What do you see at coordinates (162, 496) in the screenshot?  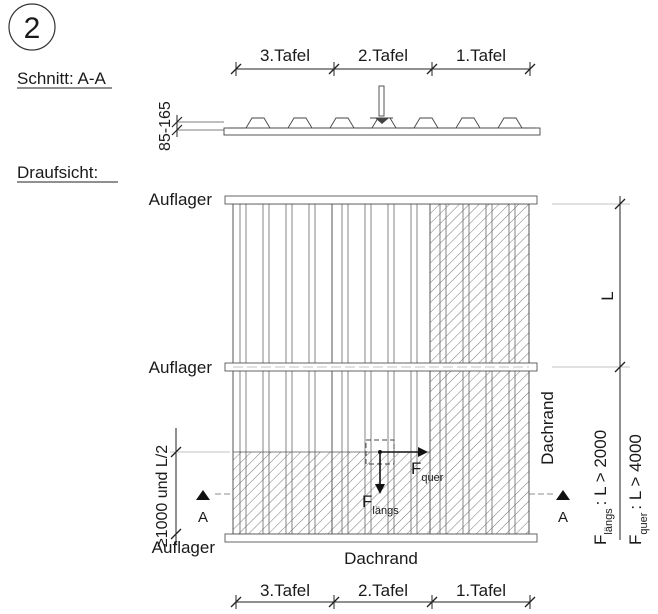 I see `edge-zone-label: ≥1000 und L/2` at bounding box center [162, 496].